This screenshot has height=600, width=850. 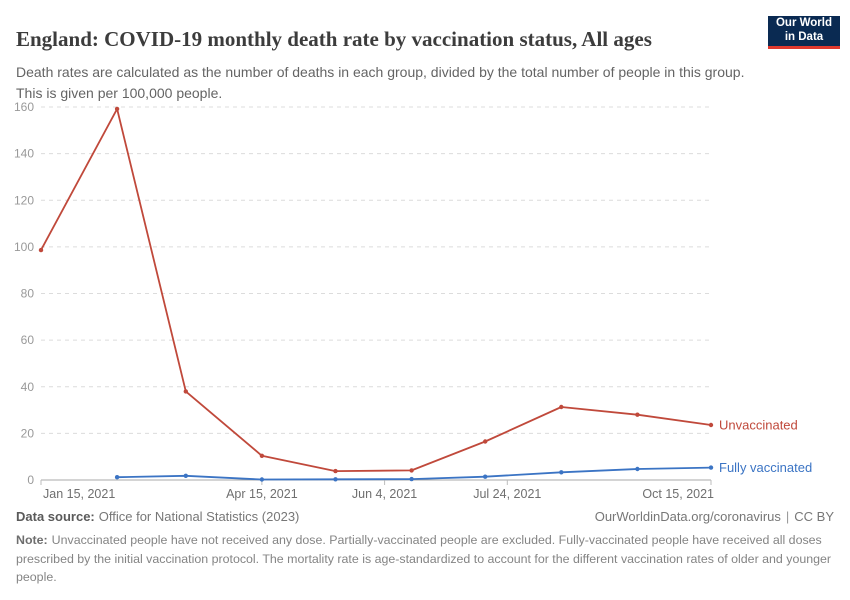 I want to click on y-axis-tick-label: 60, so click(x=28, y=340).